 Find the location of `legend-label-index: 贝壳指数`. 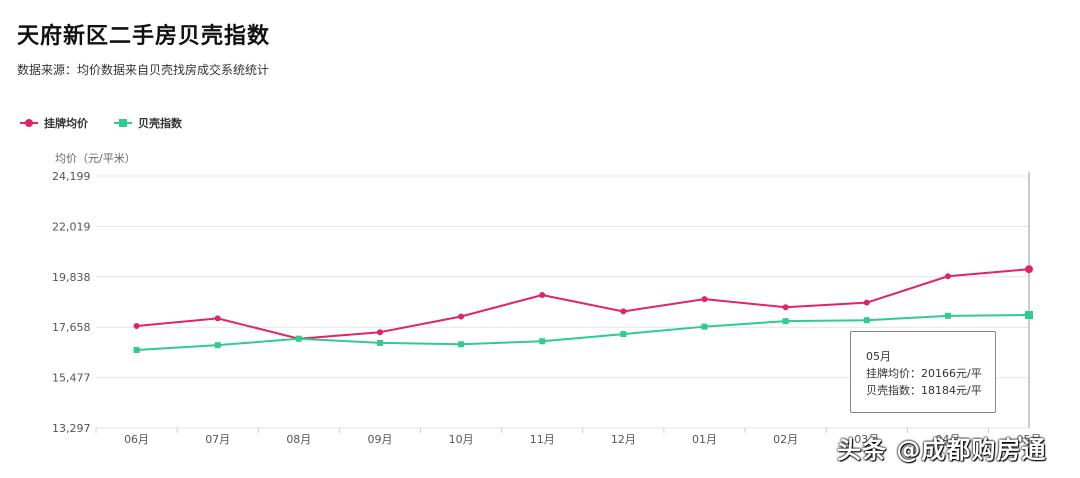

legend-label-index: 贝壳指数 is located at coordinates (160, 123).